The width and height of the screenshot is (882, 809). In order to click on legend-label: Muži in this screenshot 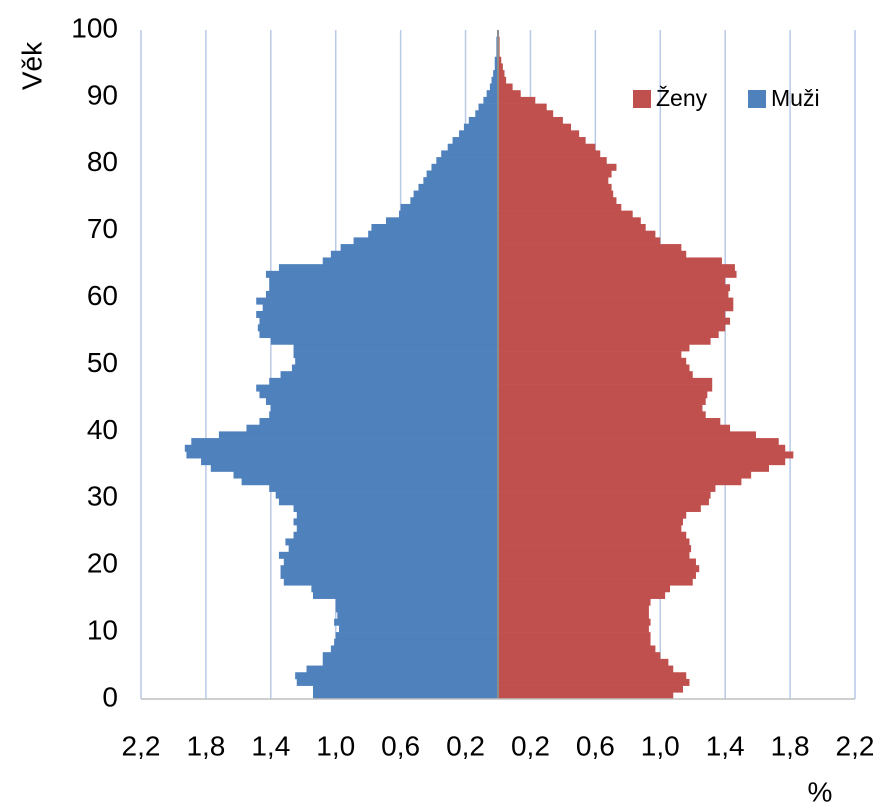, I will do `click(795, 98)`.